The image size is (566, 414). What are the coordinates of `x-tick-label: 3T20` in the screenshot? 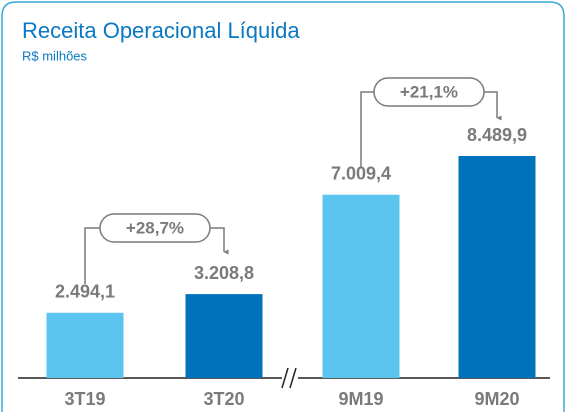 It's located at (223, 399).